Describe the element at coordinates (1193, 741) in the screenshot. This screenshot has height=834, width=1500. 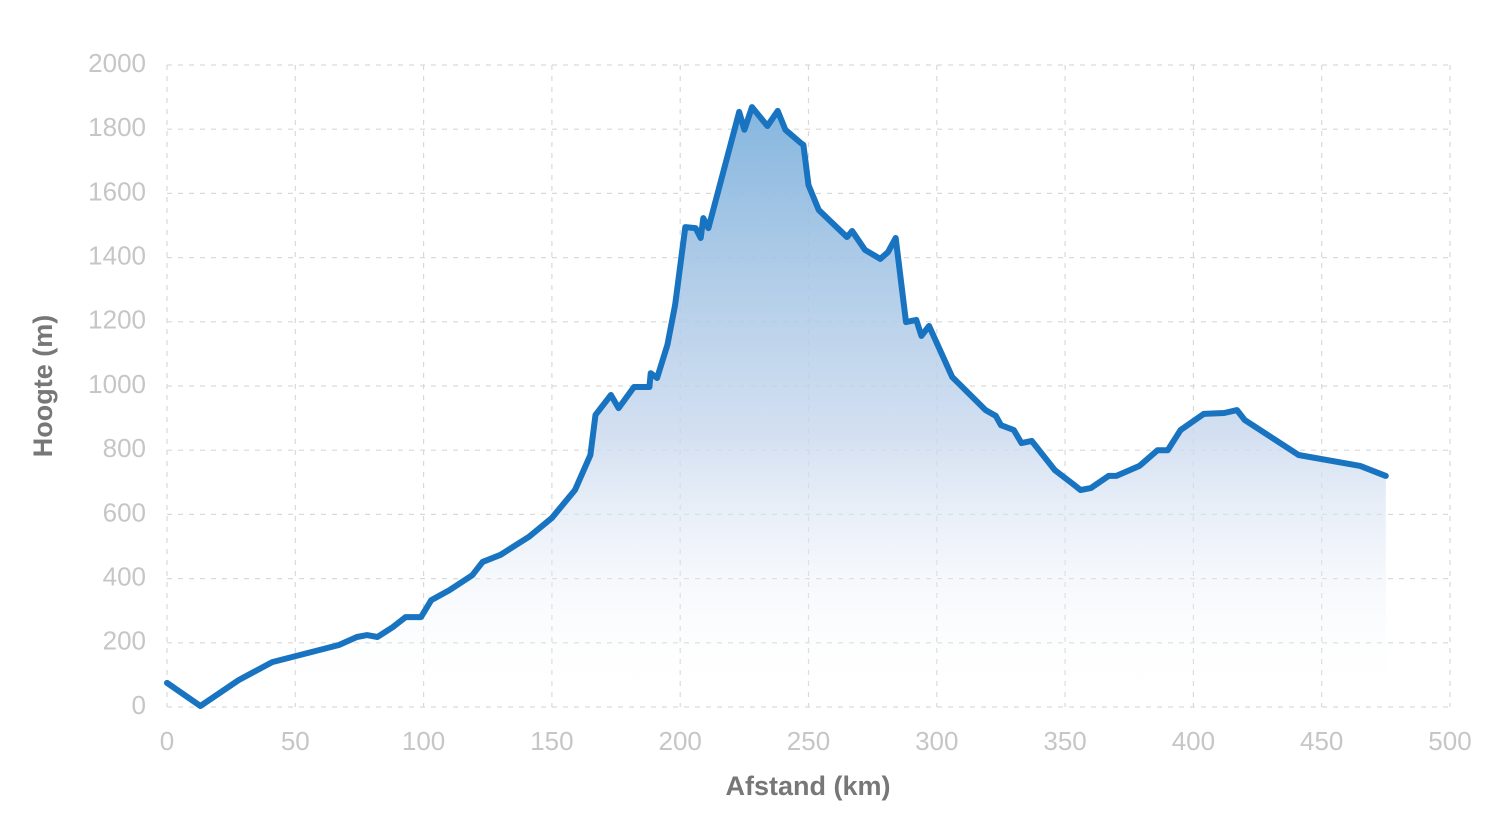
I see `x-tick-label: 400` at that location.